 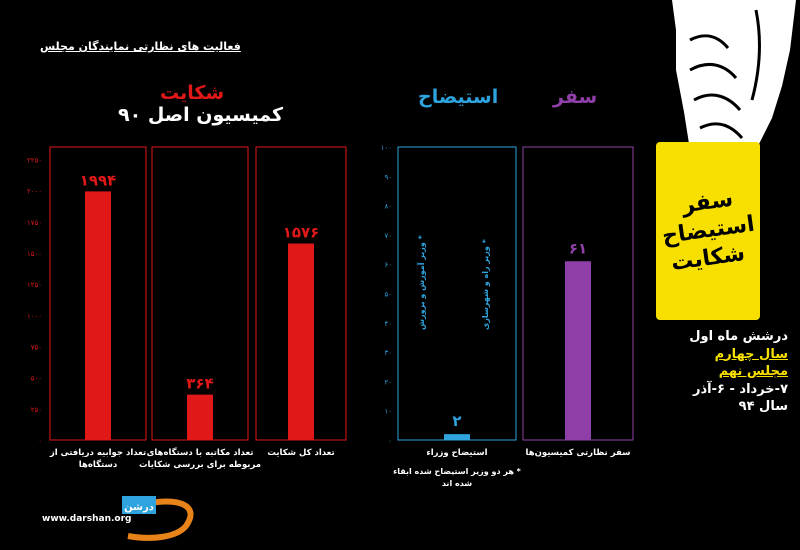 I want to click on impeachment-footnote: * هر دو وزیر استیضاح شده ابقاء شده اند, so click(x=457, y=477).